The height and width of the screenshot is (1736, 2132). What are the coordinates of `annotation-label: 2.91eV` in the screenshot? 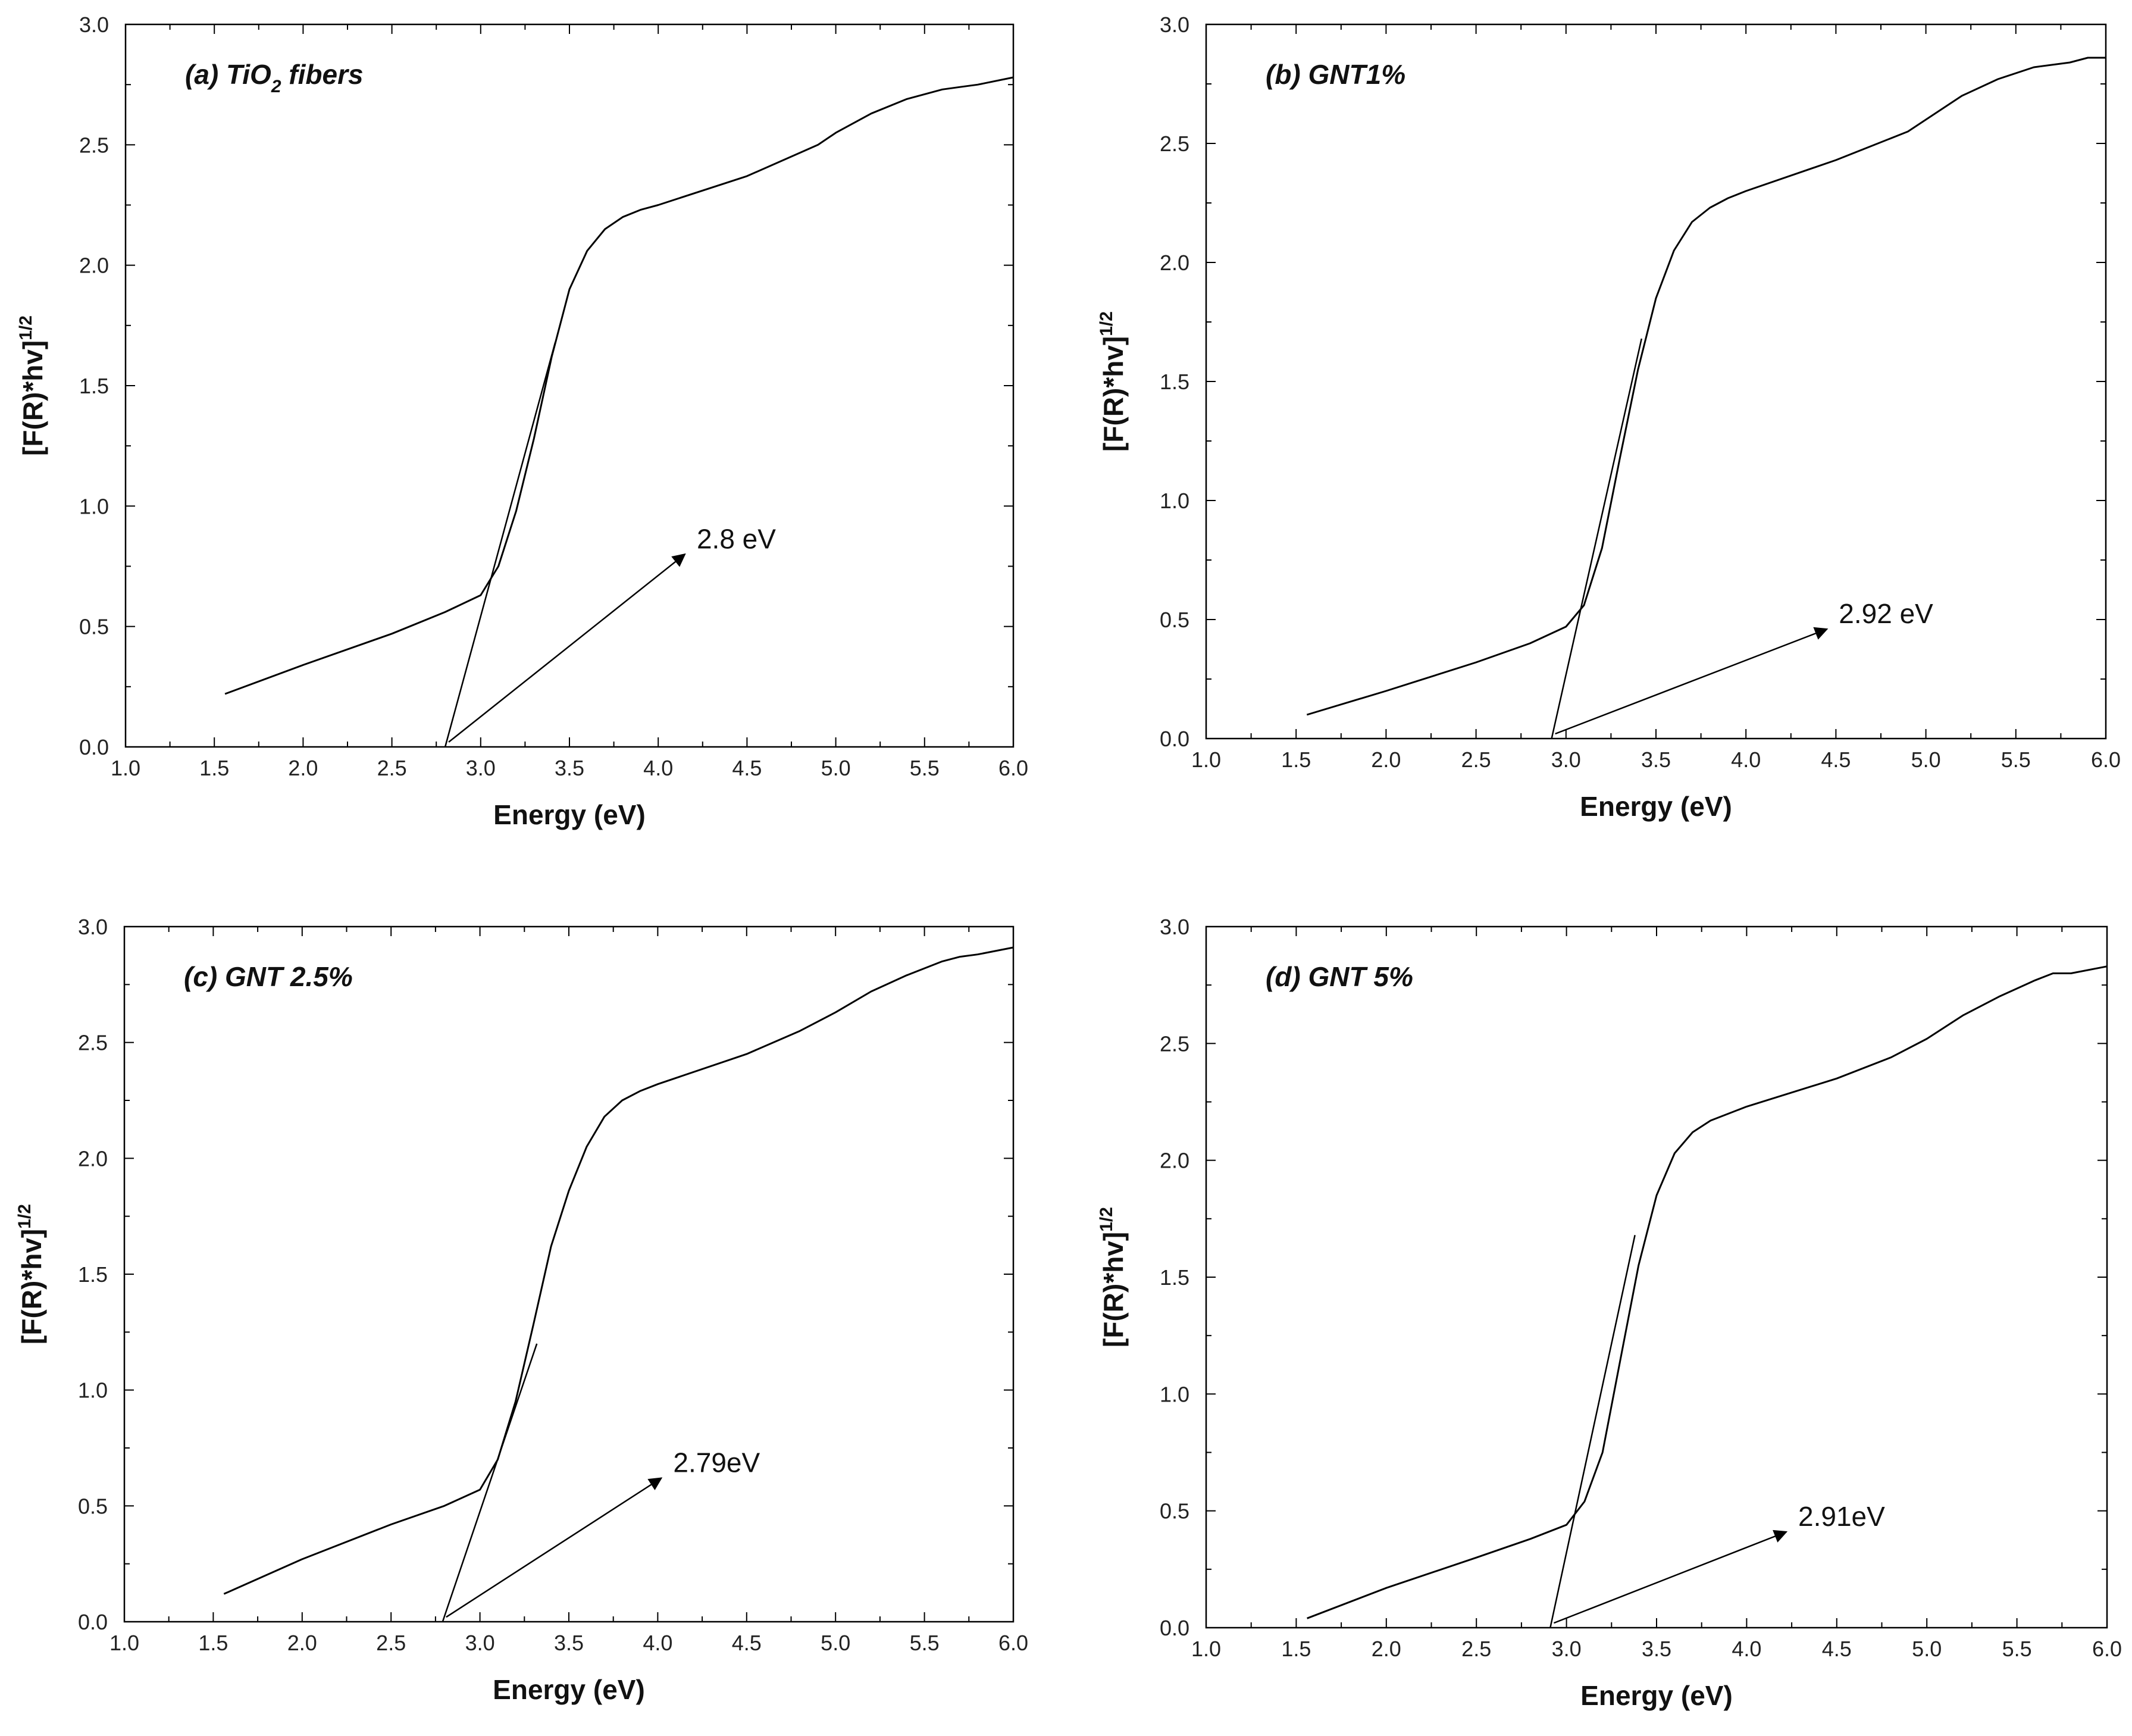 It's located at (1841, 1516).